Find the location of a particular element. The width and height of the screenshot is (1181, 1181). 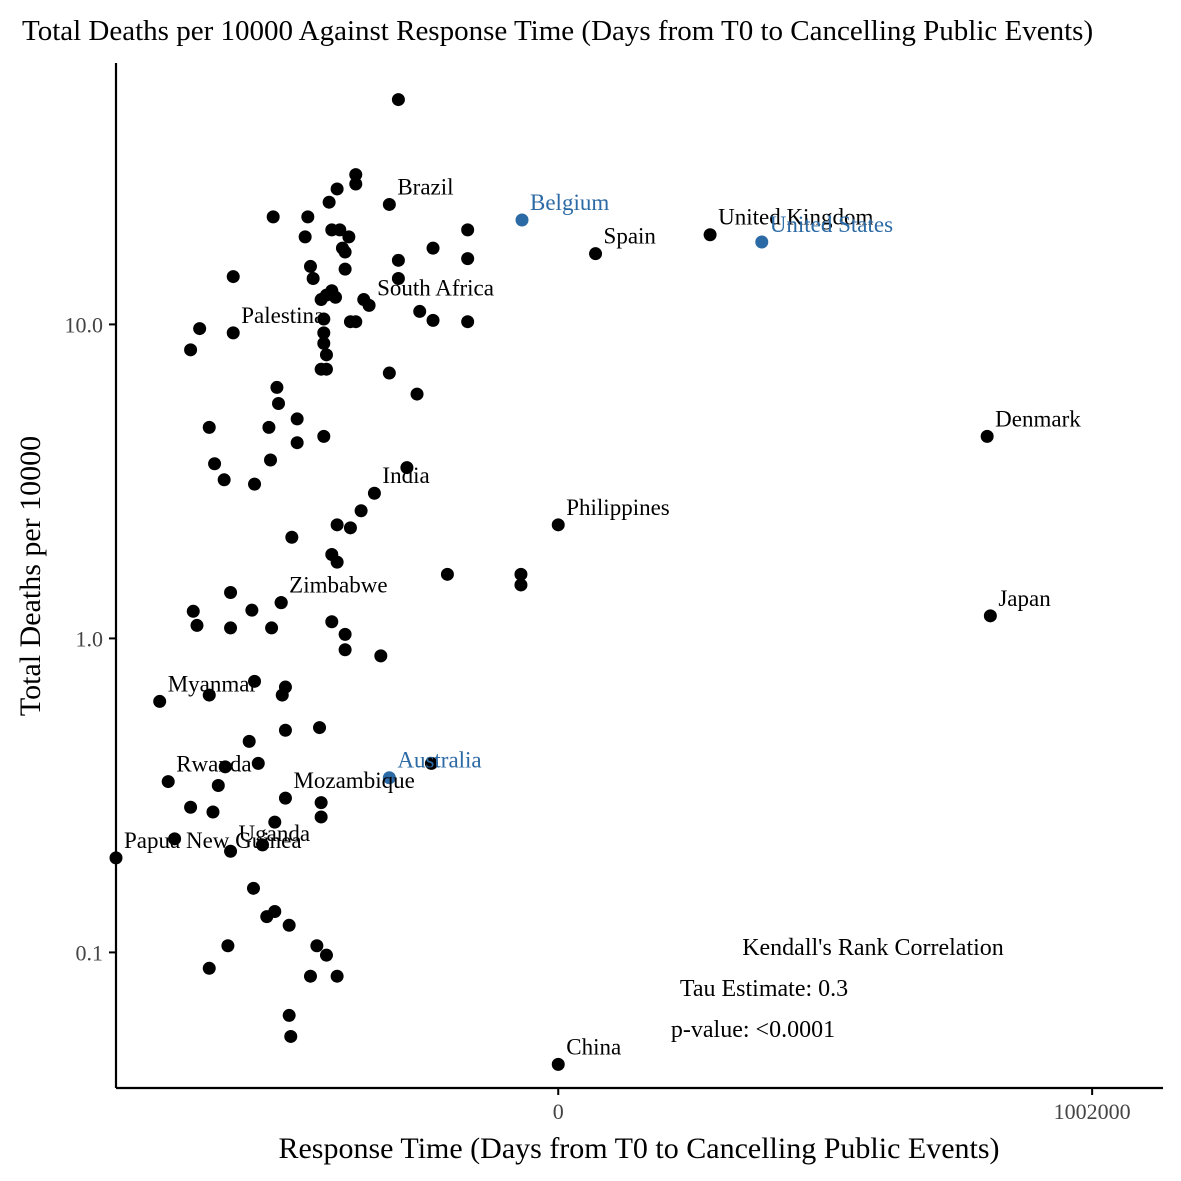

point-label: United Kingdom is located at coordinates (795, 217).